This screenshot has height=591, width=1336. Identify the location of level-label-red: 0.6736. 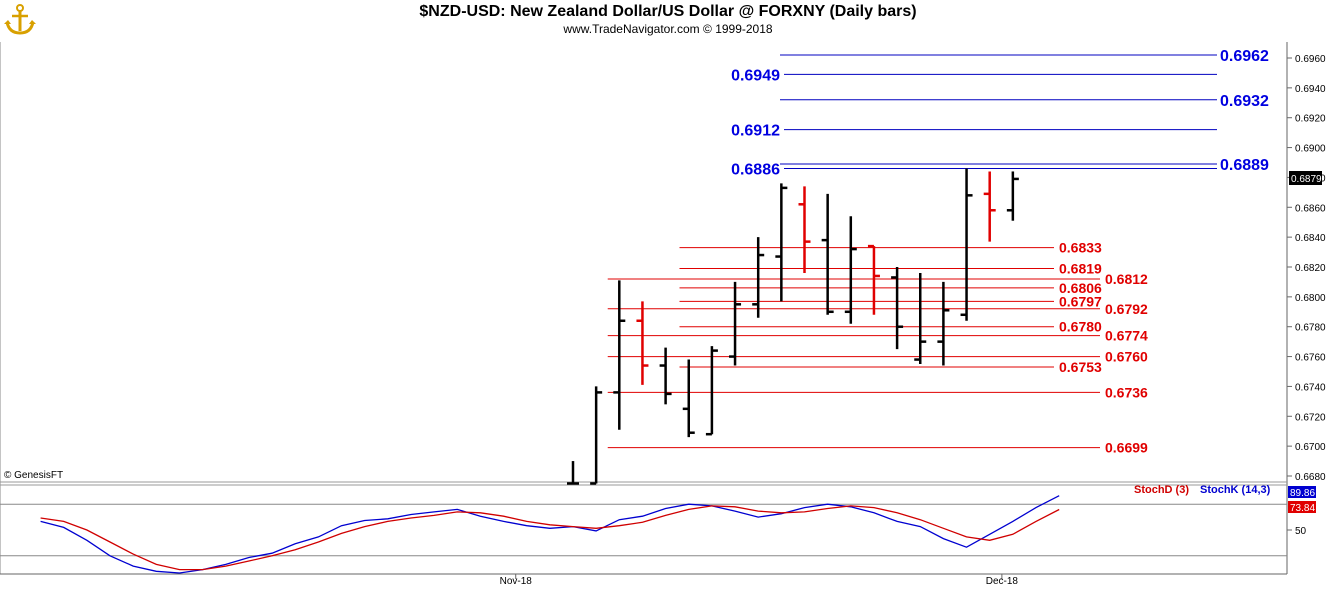
(1126, 392).